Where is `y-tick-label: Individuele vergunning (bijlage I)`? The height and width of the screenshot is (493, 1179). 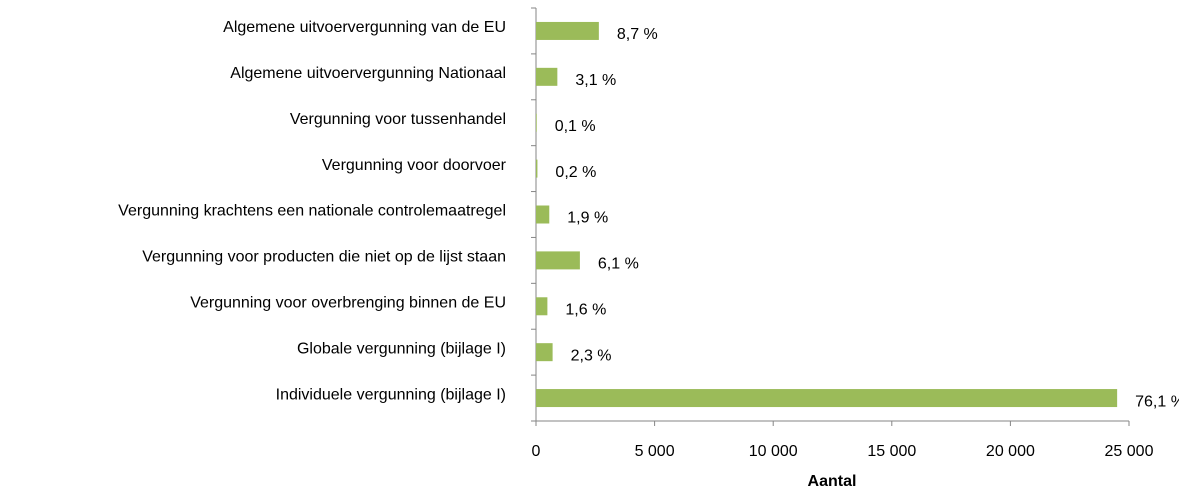 y-tick-label: Individuele vergunning (bijlage I) is located at coordinates (391, 394).